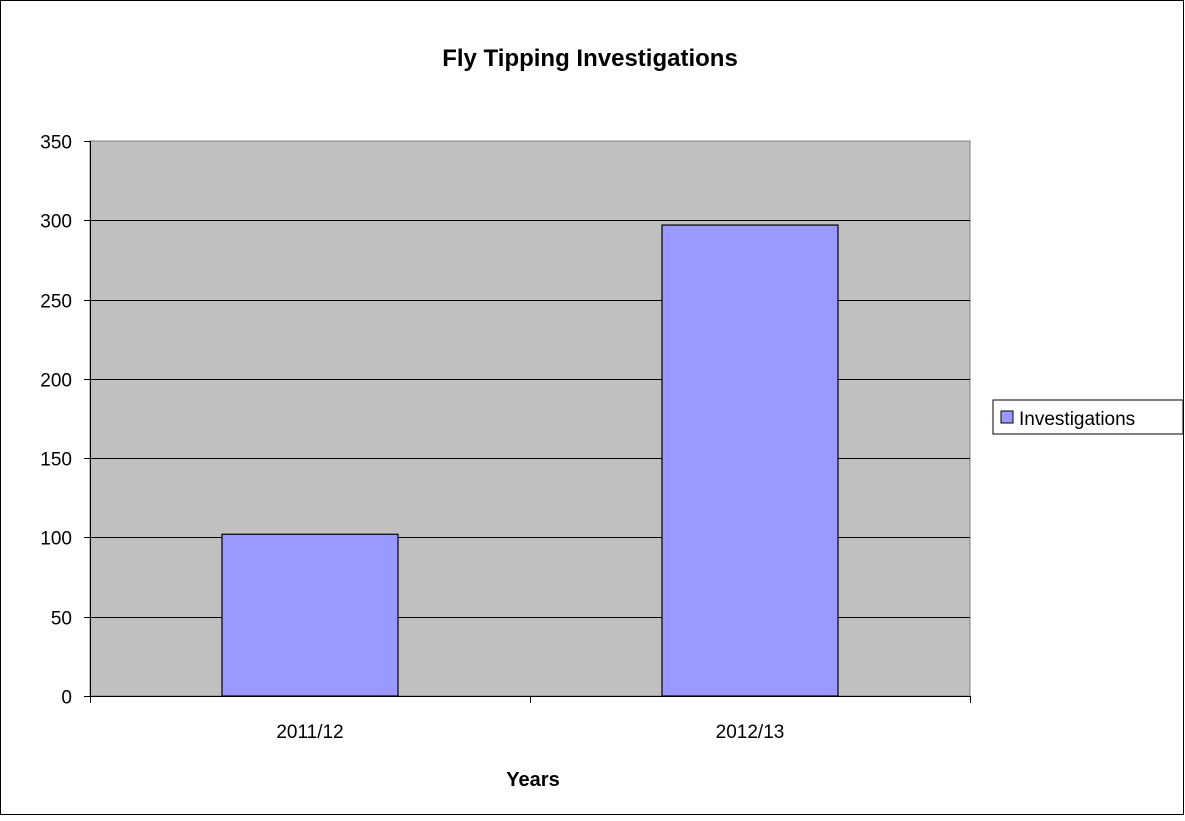  I want to click on y-tick-labels: 0 50 100 150 200 250 300 350, so click(56, 421).